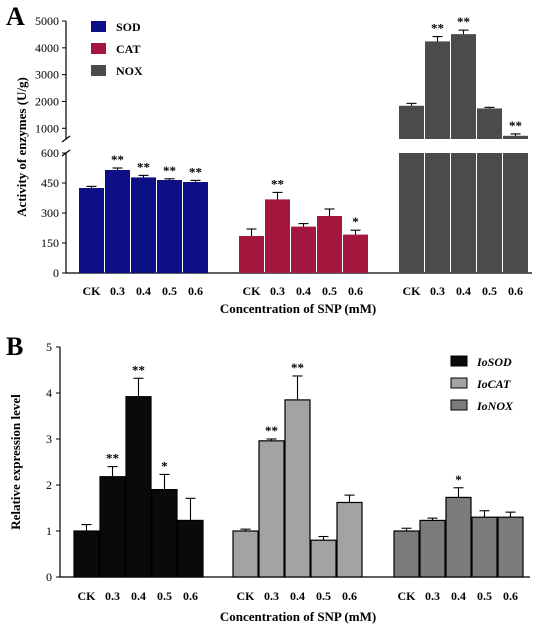  What do you see at coordinates (50, 183) in the screenshot?
I see `y-tick-label: 450` at bounding box center [50, 183].